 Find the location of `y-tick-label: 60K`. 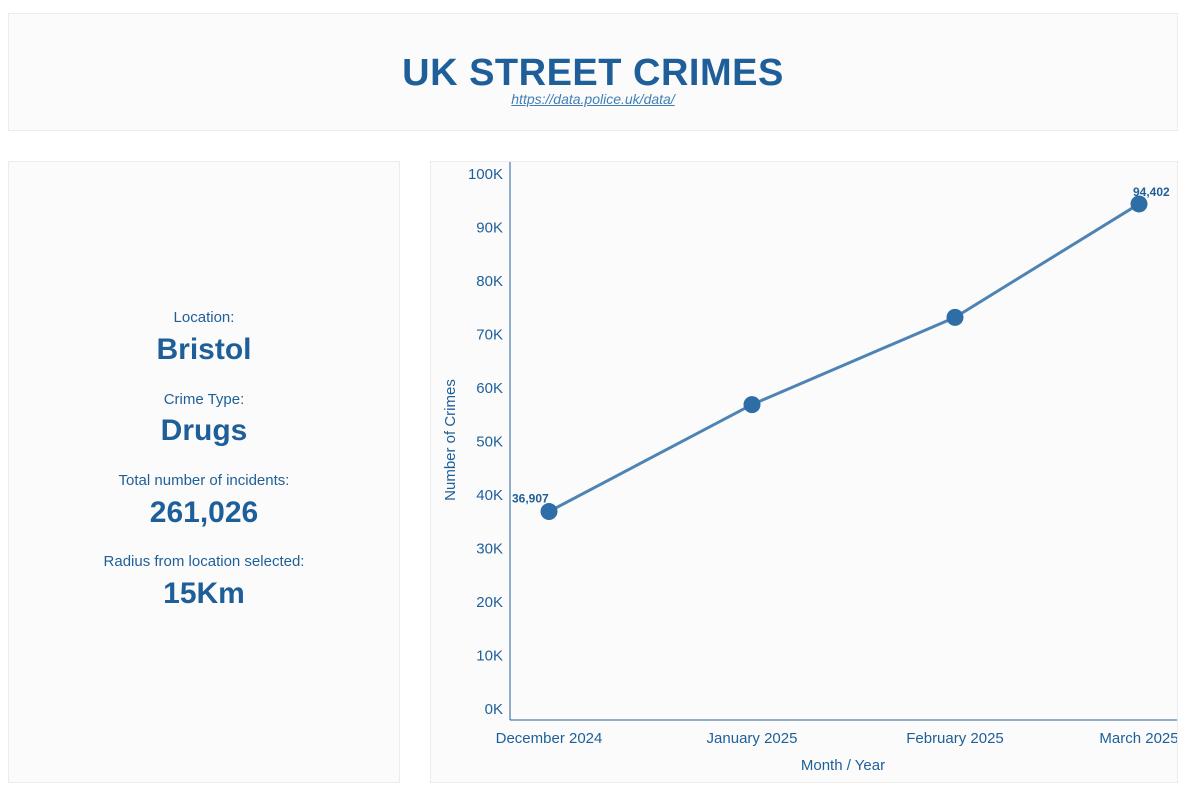

y-tick-label: 60K is located at coordinates (489, 388).